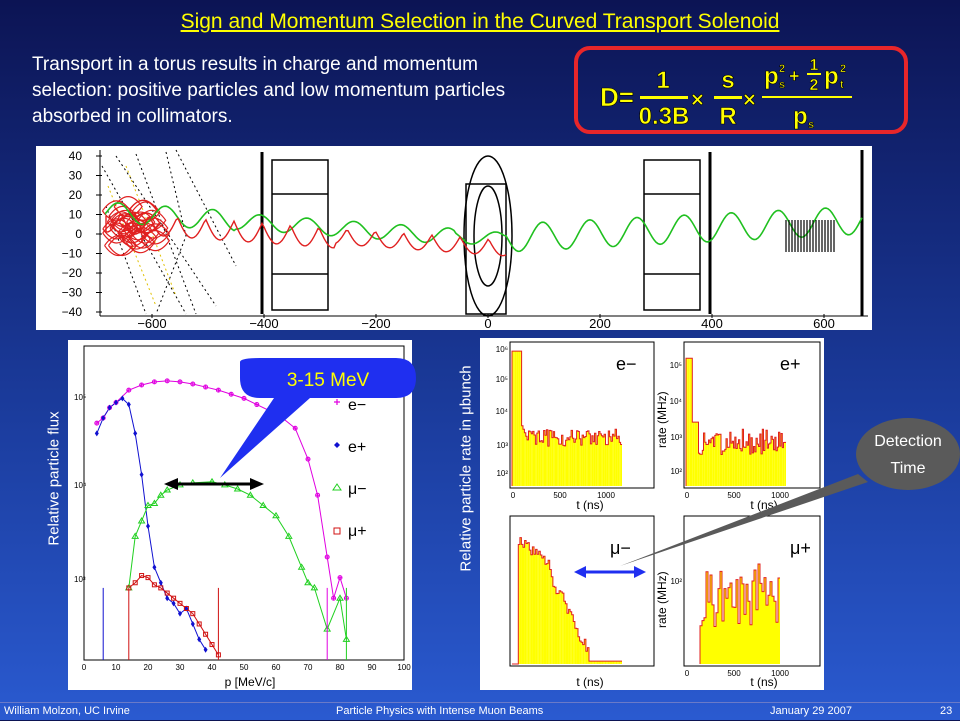  I want to click on flux-xtick: 70, so click(308, 667).